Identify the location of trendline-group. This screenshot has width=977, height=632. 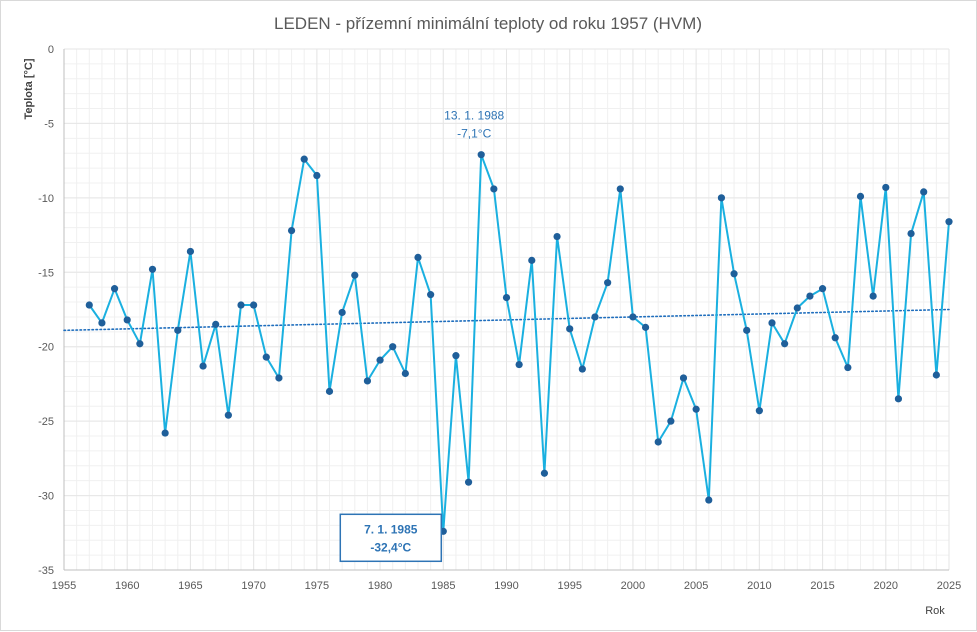
(506, 320).